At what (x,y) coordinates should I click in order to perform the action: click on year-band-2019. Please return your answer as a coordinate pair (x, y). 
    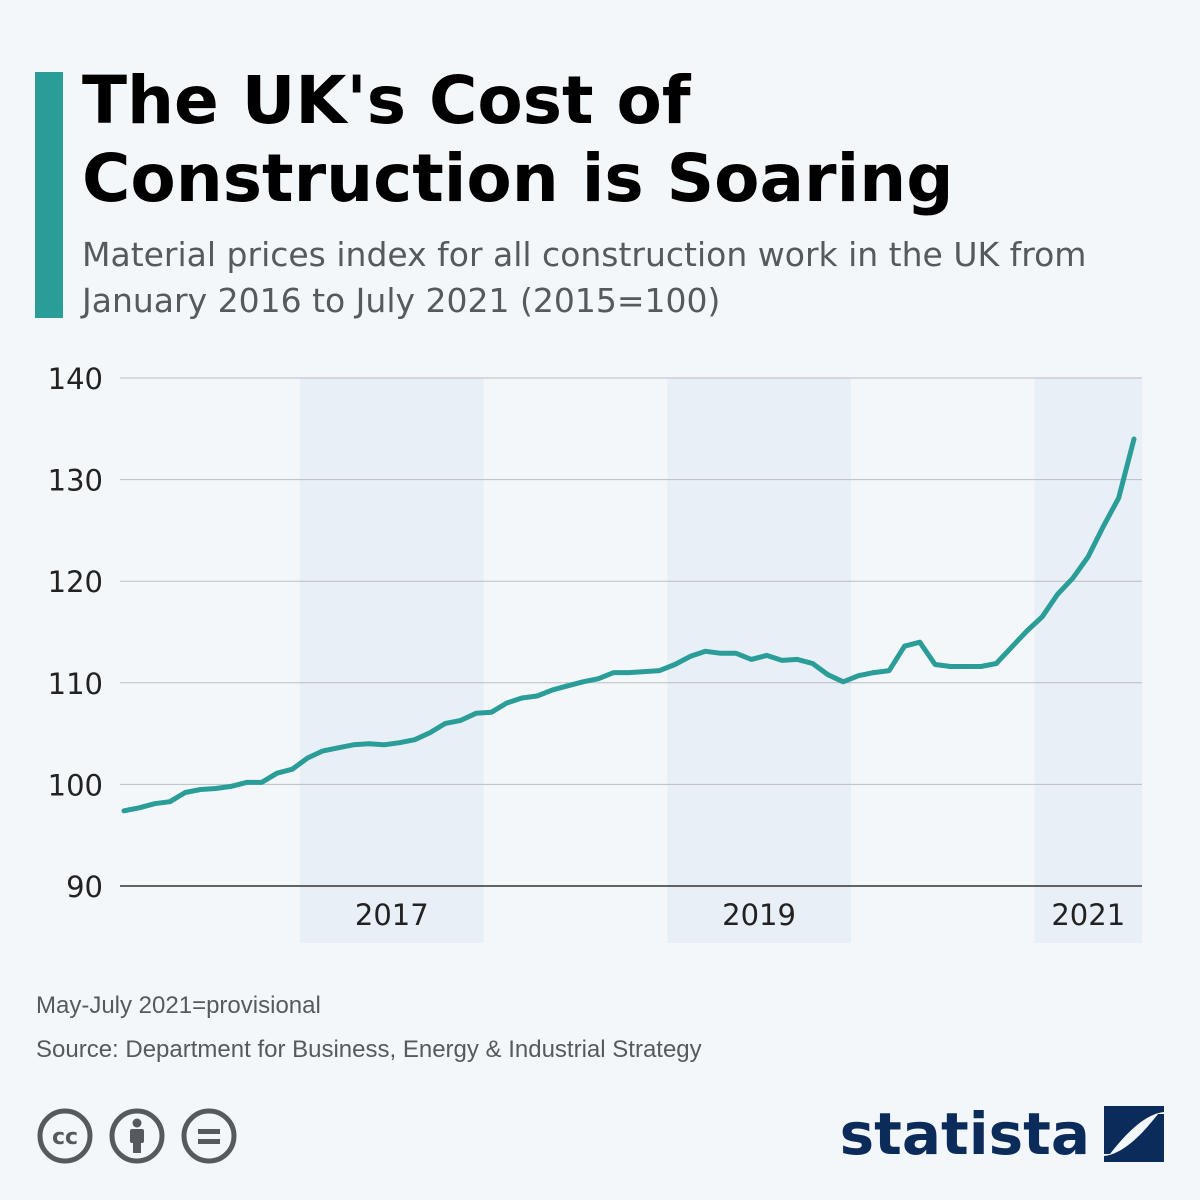
    Looking at the image, I should click on (759, 660).